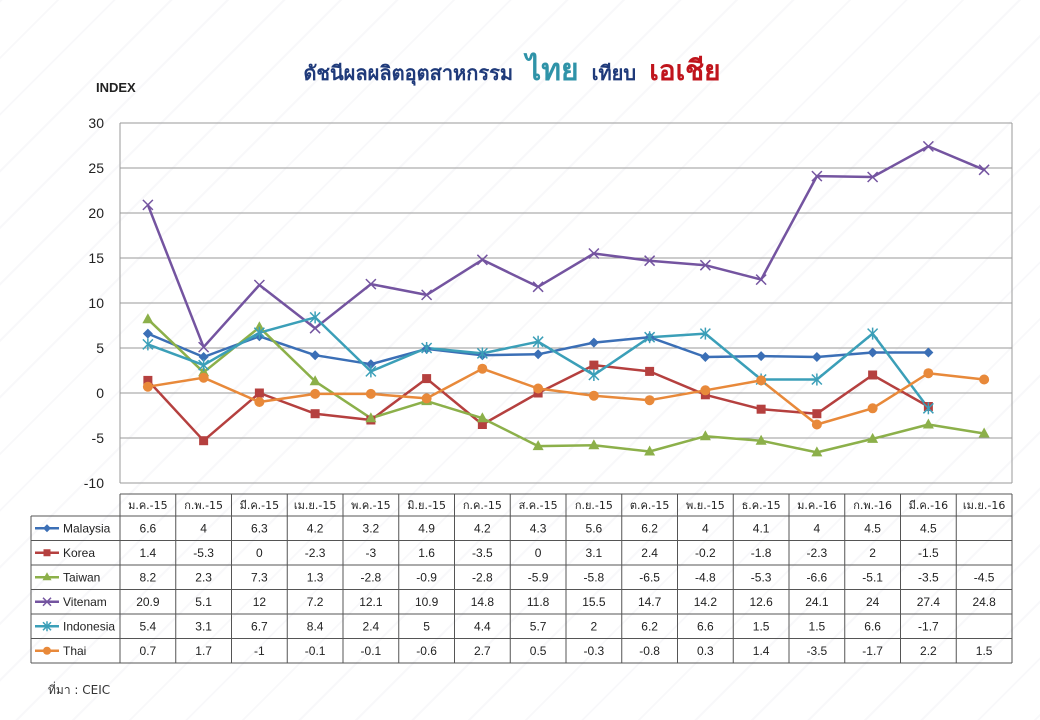 The width and height of the screenshot is (1040, 720). I want to click on table-cell: 0.3, so click(705, 651).